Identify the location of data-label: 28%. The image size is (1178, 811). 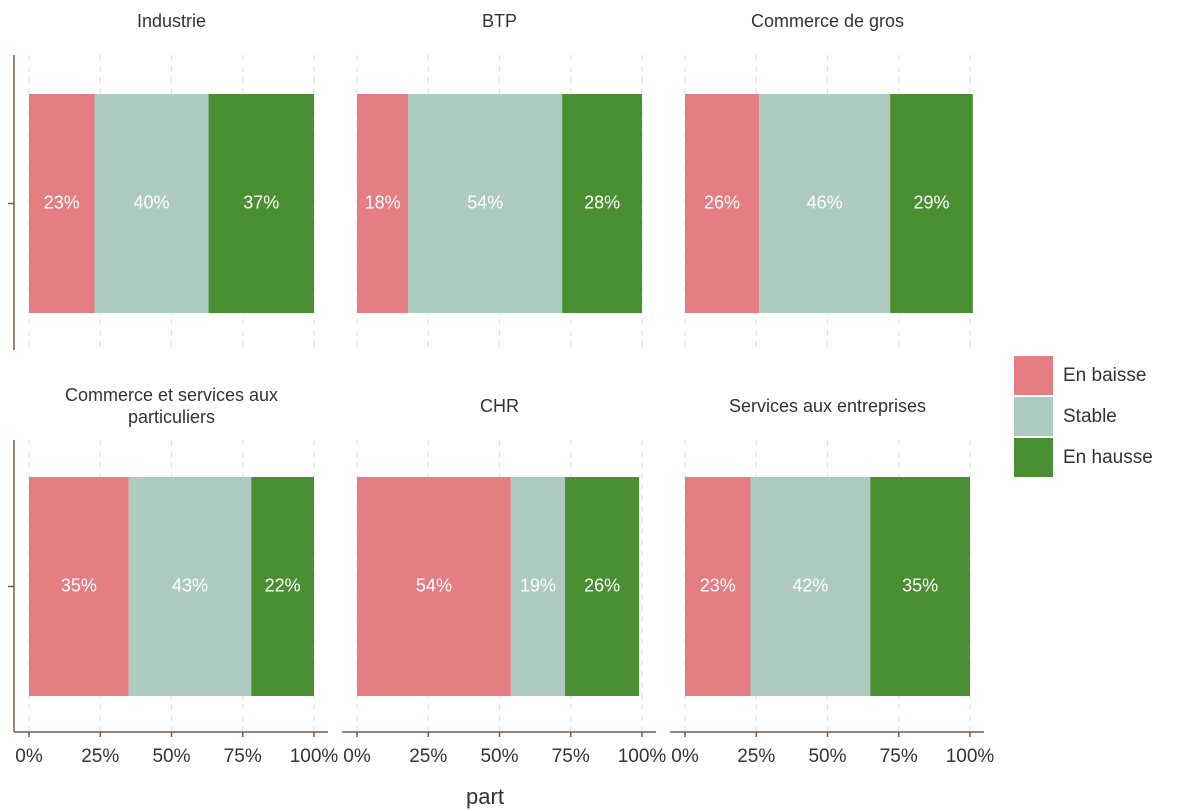
(602, 202).